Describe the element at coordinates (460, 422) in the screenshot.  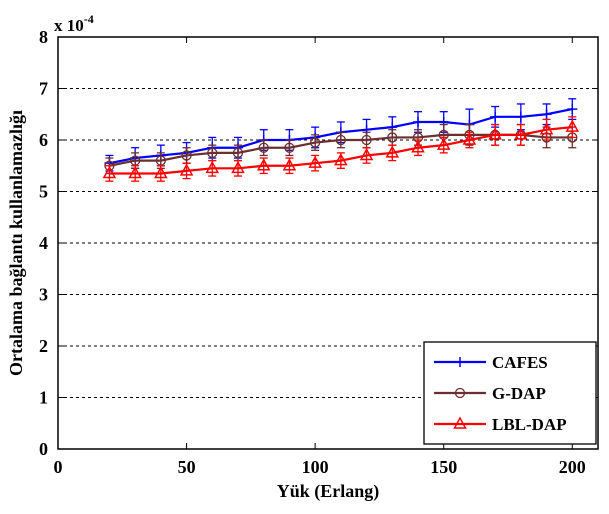
I see `legend-marker-lbl-dap` at that location.